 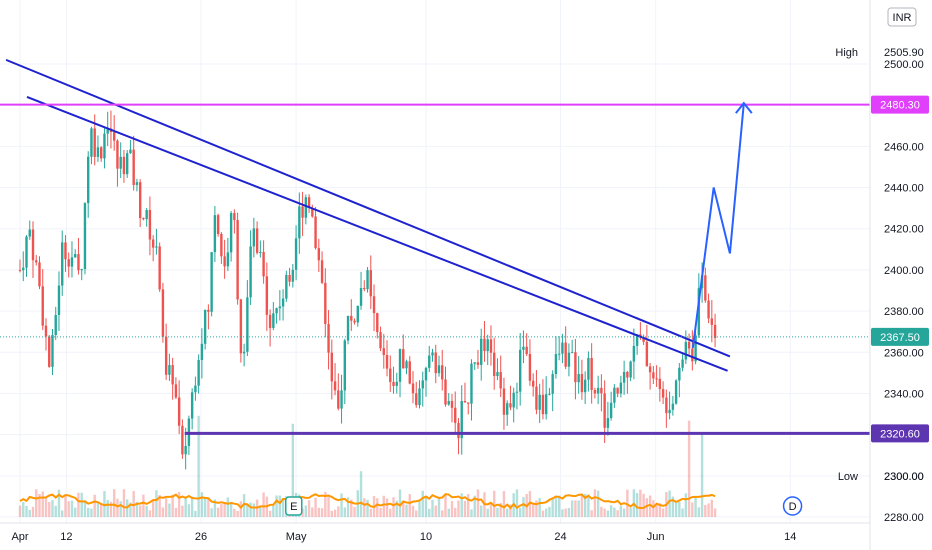 What do you see at coordinates (744, 107) in the screenshot?
I see `projection-arrowhead` at bounding box center [744, 107].